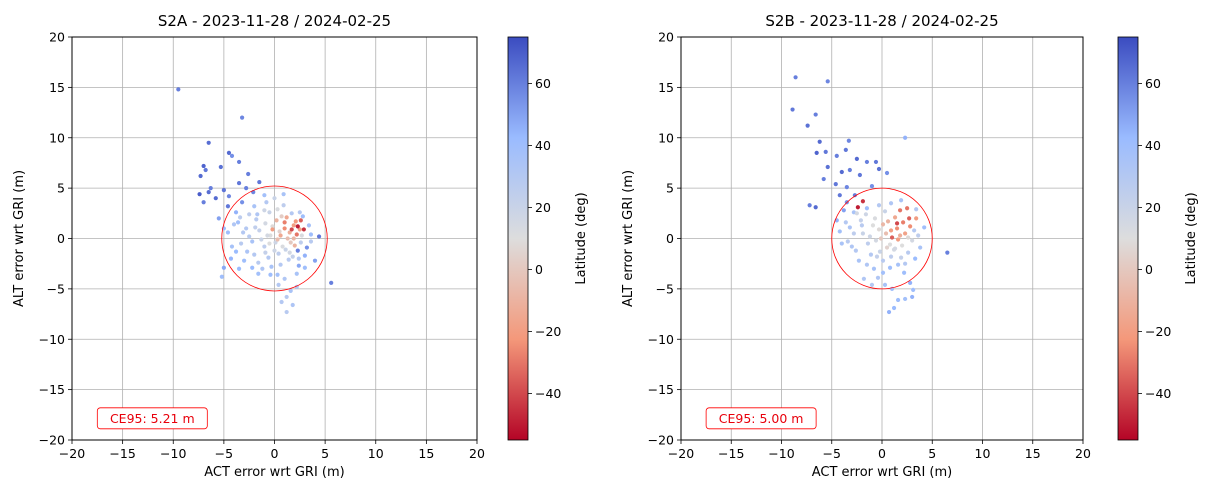 Image resolution: width=1209 pixels, height=489 pixels. I want to click on x-tick-label: −20, so click(681, 453).